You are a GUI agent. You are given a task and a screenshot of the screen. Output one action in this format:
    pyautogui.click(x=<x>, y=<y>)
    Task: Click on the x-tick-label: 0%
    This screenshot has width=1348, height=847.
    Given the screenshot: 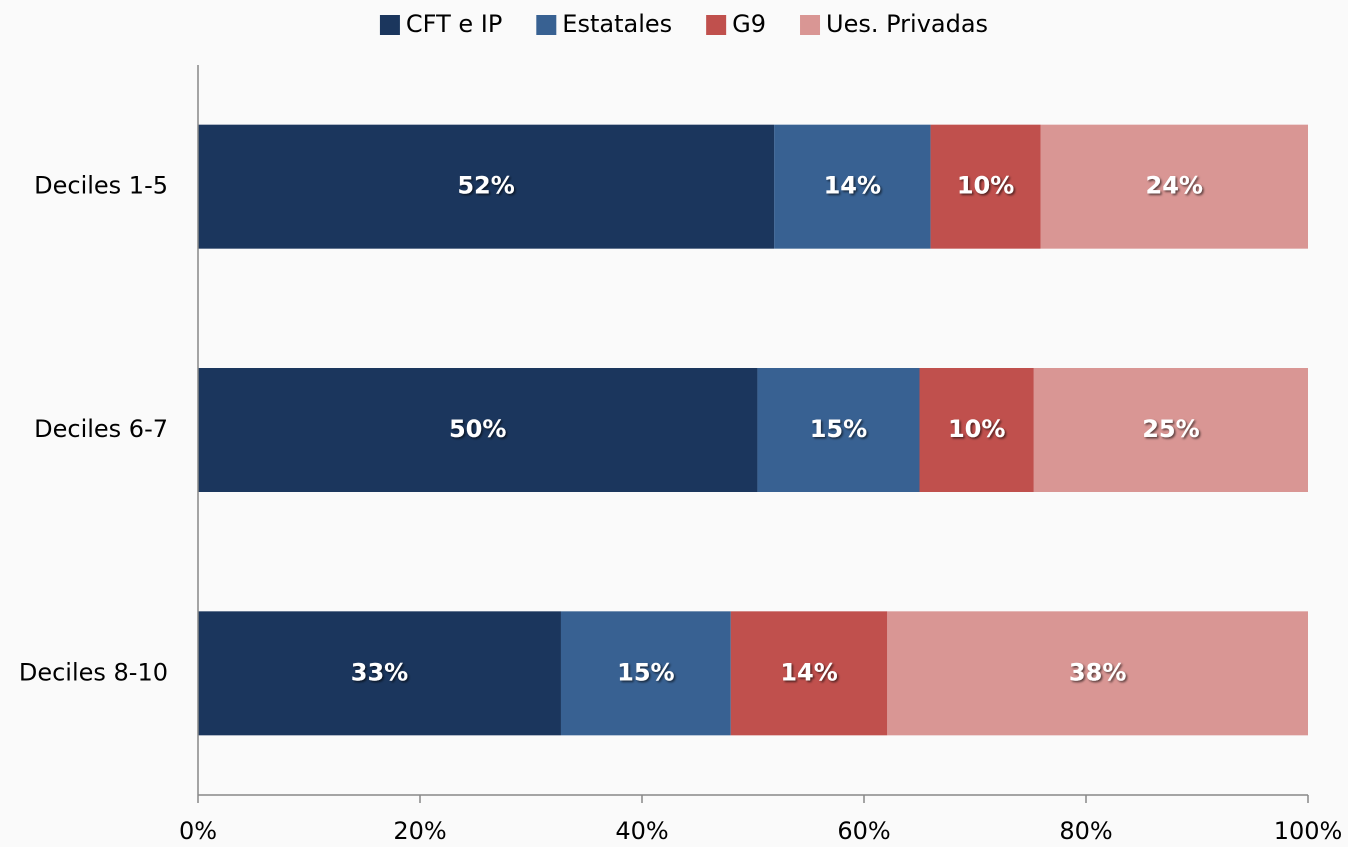 What is the action you would take?
    pyautogui.click(x=198, y=831)
    